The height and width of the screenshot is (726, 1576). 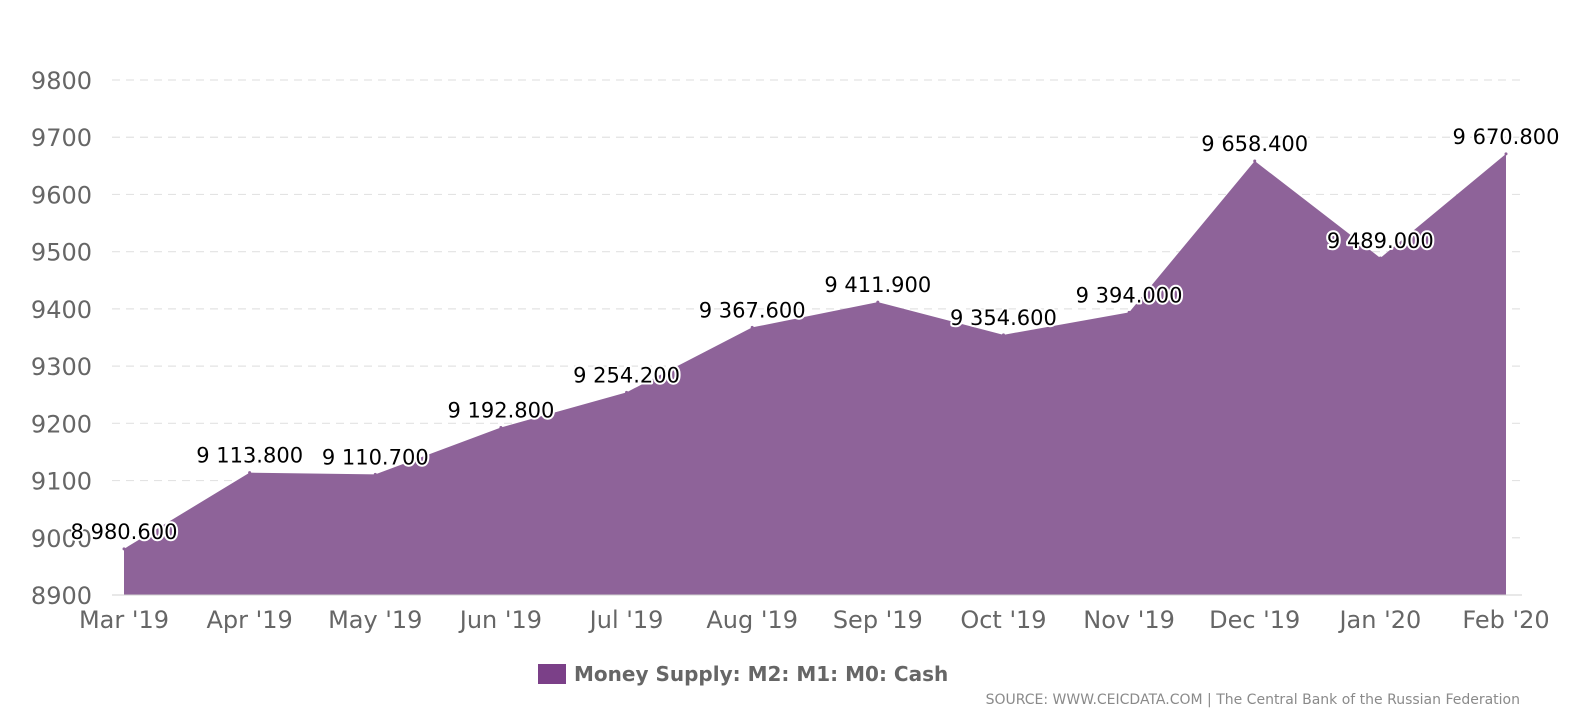 I want to click on x-tick-label: Oct '19, so click(x=1003, y=620).